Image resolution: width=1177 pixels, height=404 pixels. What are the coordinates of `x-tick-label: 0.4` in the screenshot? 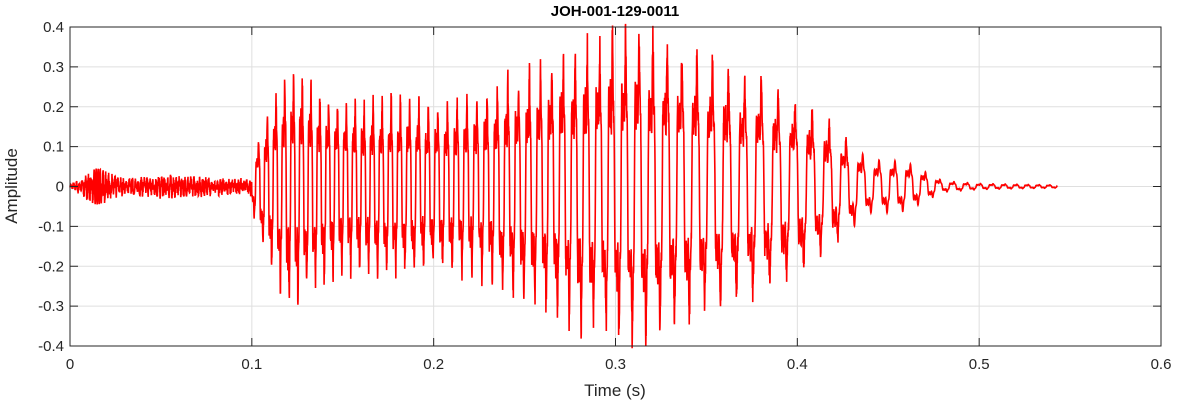 It's located at (797, 364).